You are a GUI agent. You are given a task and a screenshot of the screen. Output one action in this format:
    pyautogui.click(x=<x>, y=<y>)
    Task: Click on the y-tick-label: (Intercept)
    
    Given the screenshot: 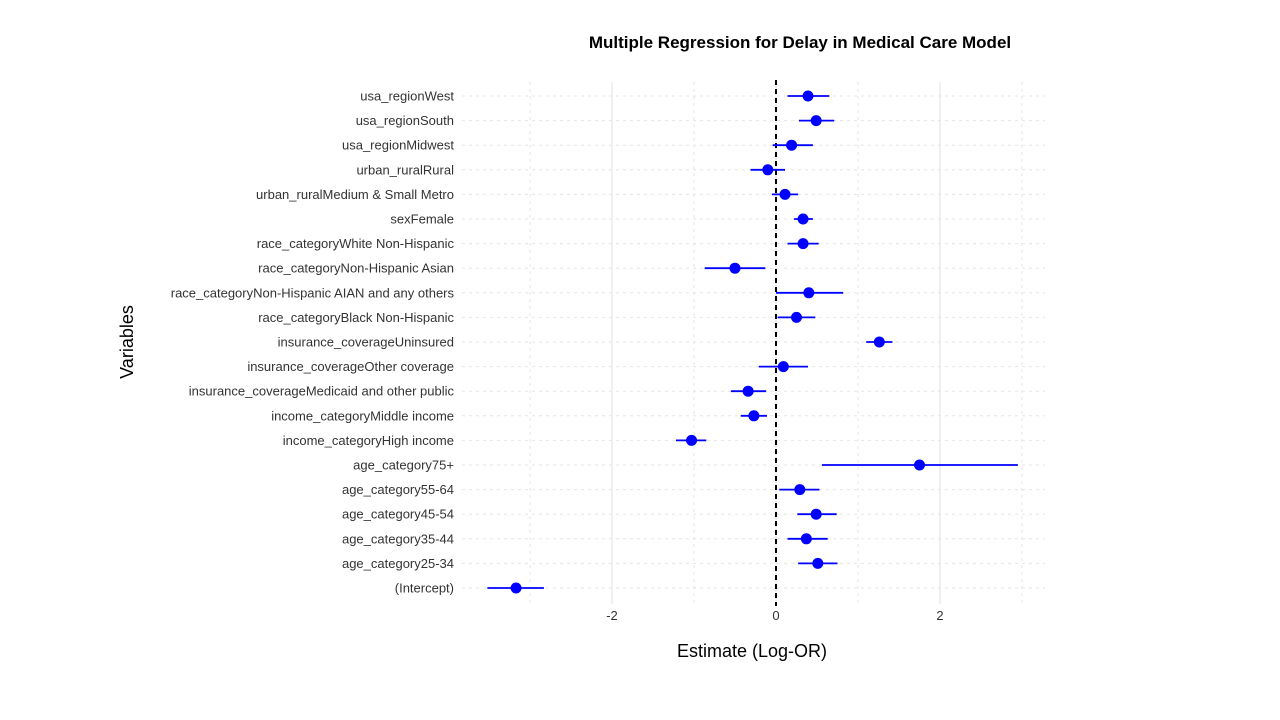 What is the action you would take?
    pyautogui.click(x=424, y=588)
    